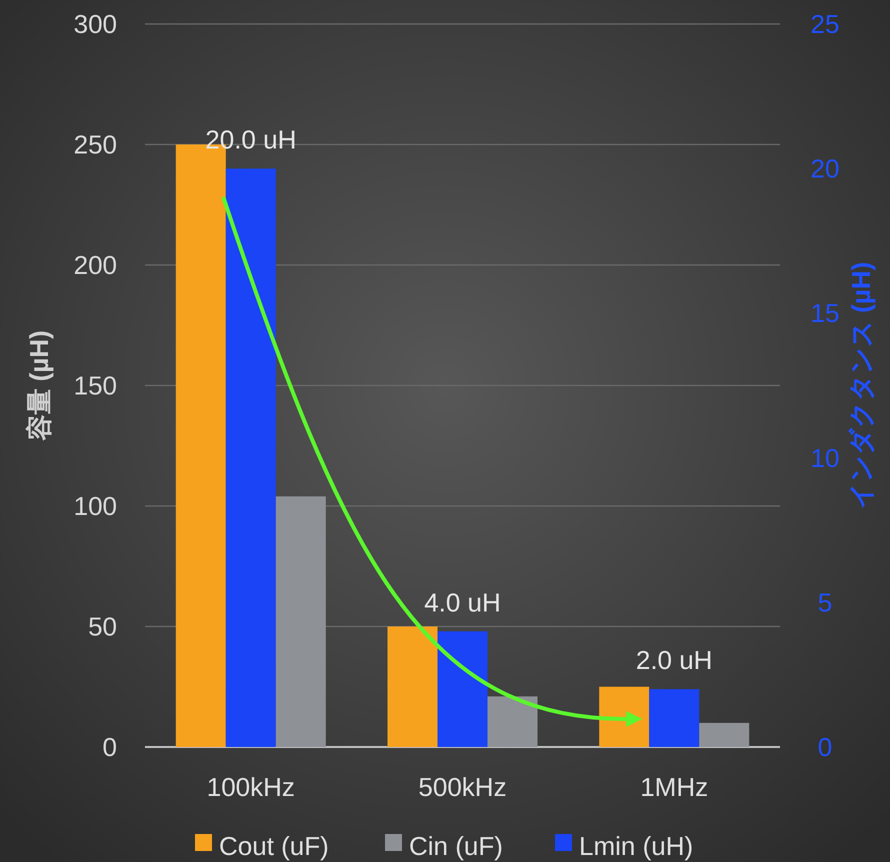 This screenshot has height=862, width=890. I want to click on x-tick-label: 500kHz, so click(462, 787).